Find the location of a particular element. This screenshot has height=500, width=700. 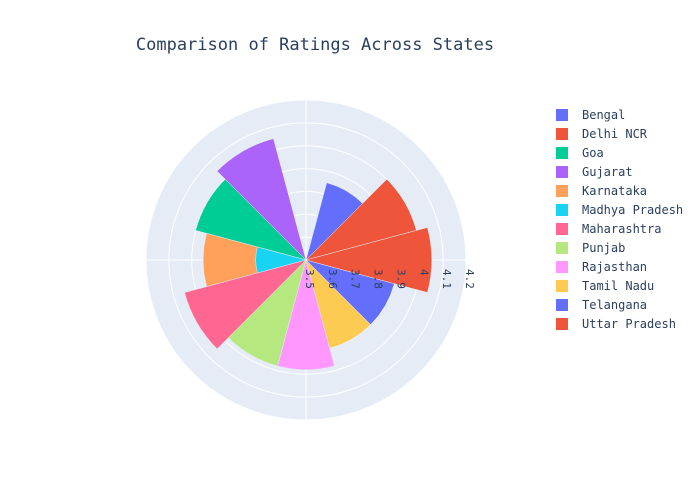

bar-uttar-pradesh is located at coordinates (368, 260).